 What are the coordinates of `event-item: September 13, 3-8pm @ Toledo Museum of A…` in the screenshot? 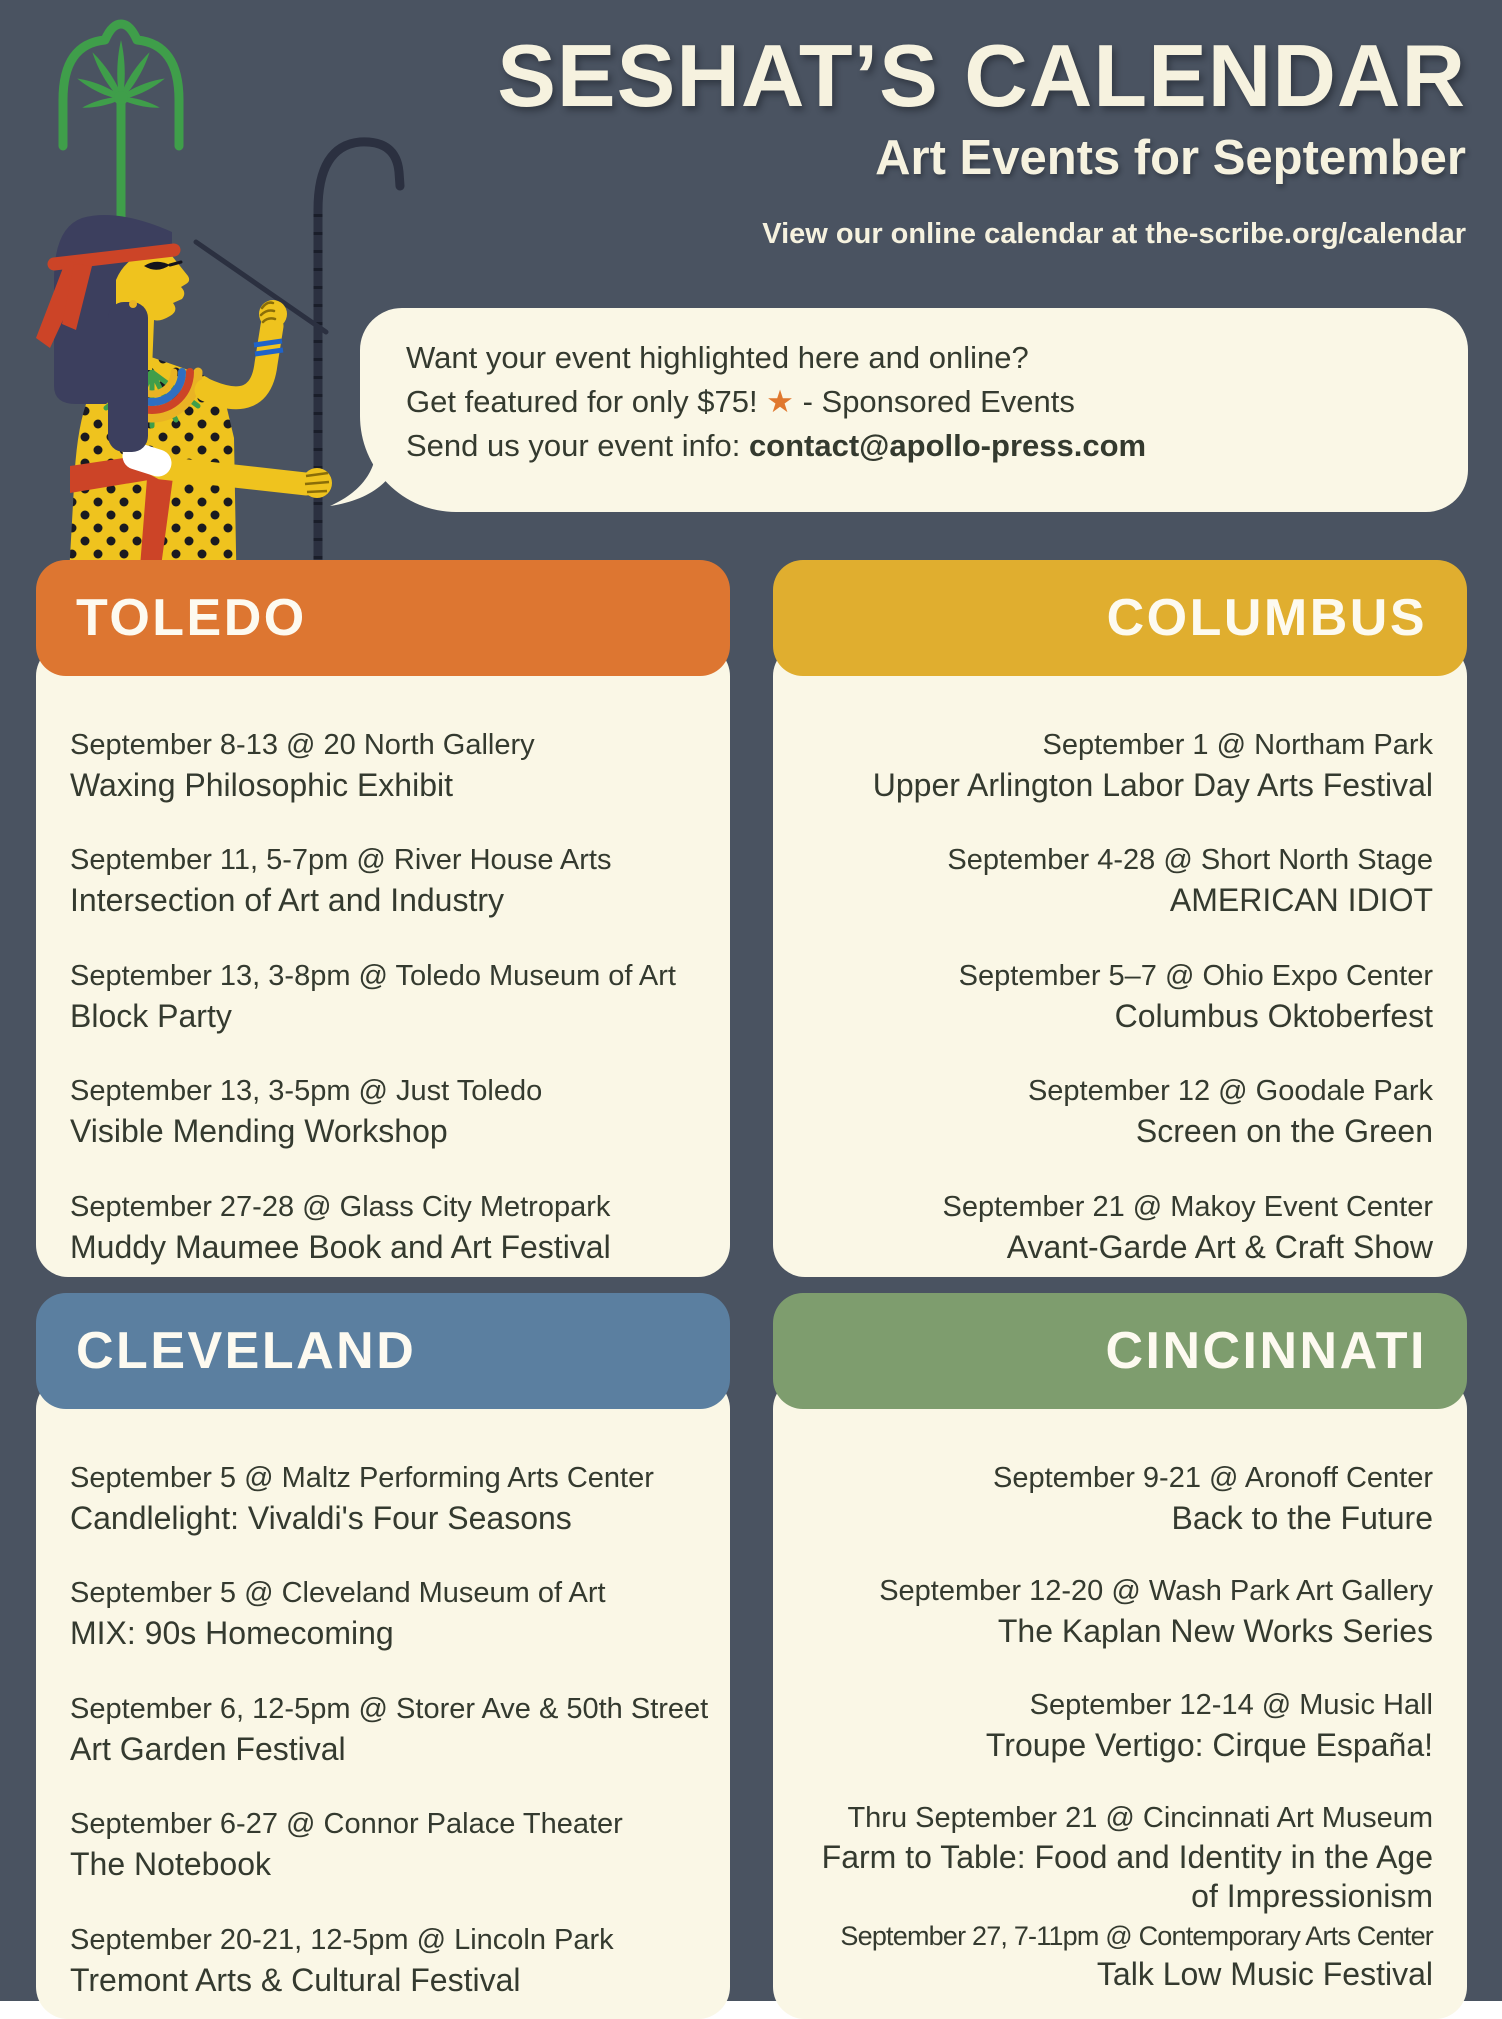 It's located at (383, 997).